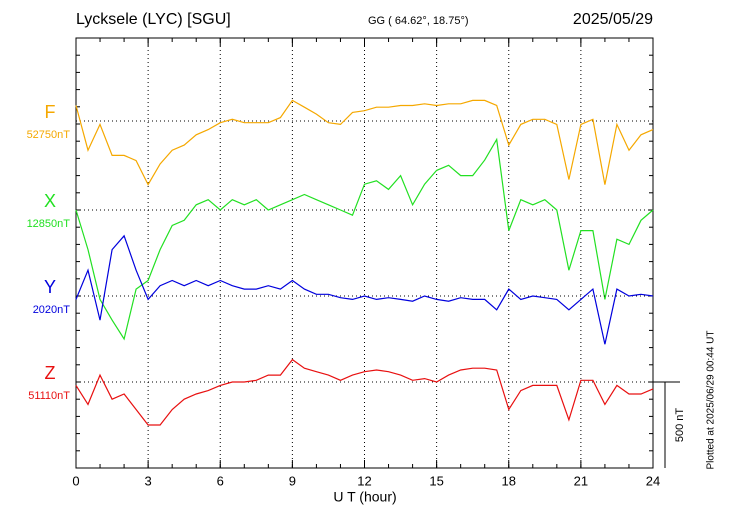  I want to click on series-name: F, so click(50, 112).